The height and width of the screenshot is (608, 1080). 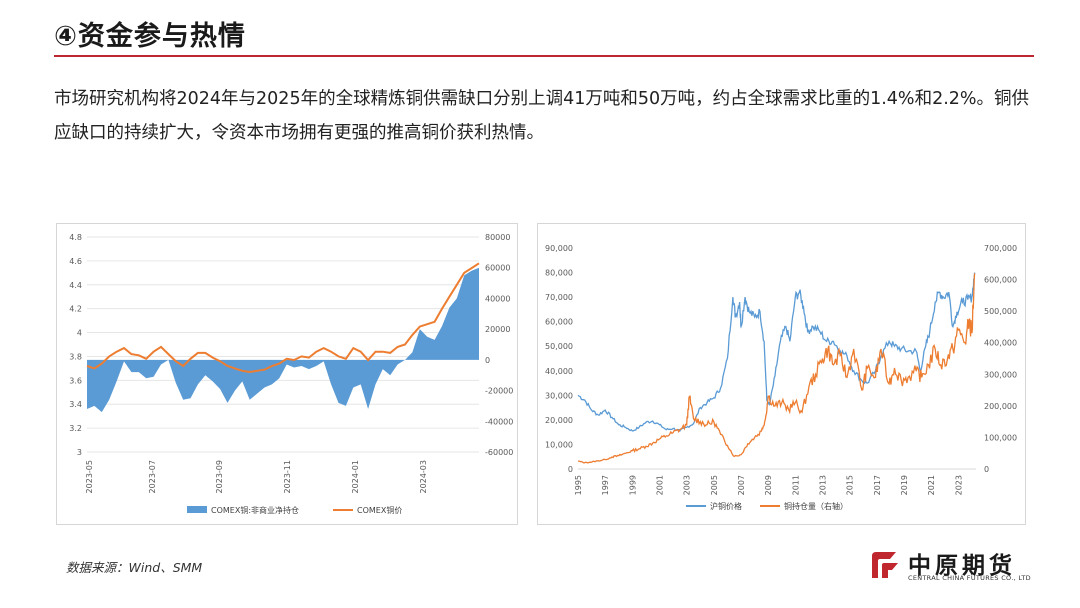 I want to click on x-tick-label: 2024-03, so click(x=423, y=476).